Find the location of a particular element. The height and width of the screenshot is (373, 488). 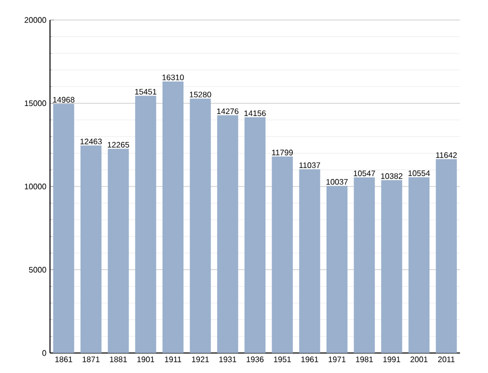

data-label: 14276 is located at coordinates (227, 111).